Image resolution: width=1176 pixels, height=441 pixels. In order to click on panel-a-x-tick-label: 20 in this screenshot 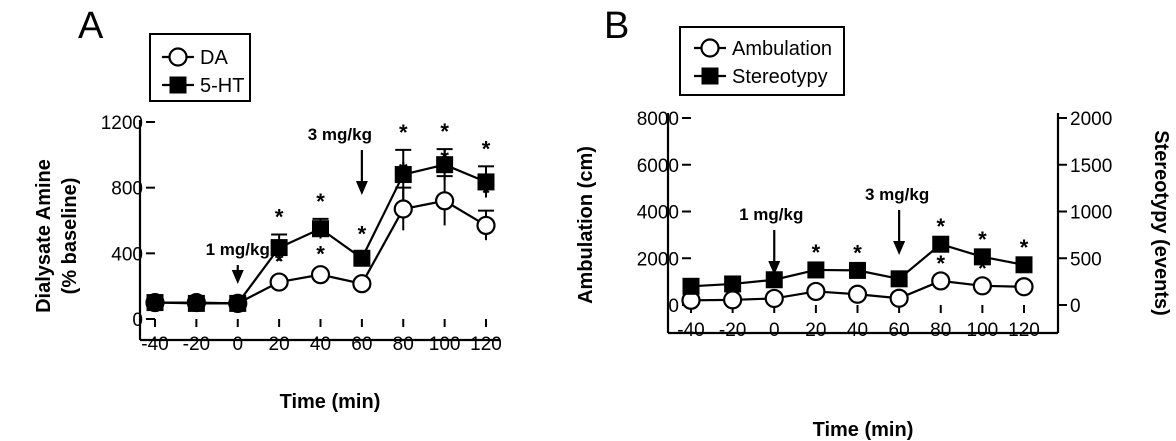, I will do `click(279, 344)`.